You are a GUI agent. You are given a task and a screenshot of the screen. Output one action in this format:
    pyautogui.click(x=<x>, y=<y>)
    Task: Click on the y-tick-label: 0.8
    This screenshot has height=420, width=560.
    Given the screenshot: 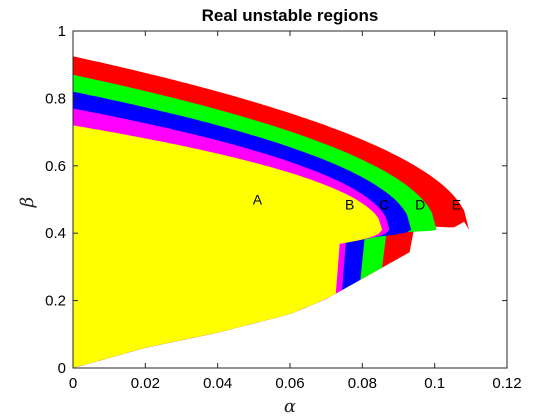 What is the action you would take?
    pyautogui.click(x=55, y=98)
    